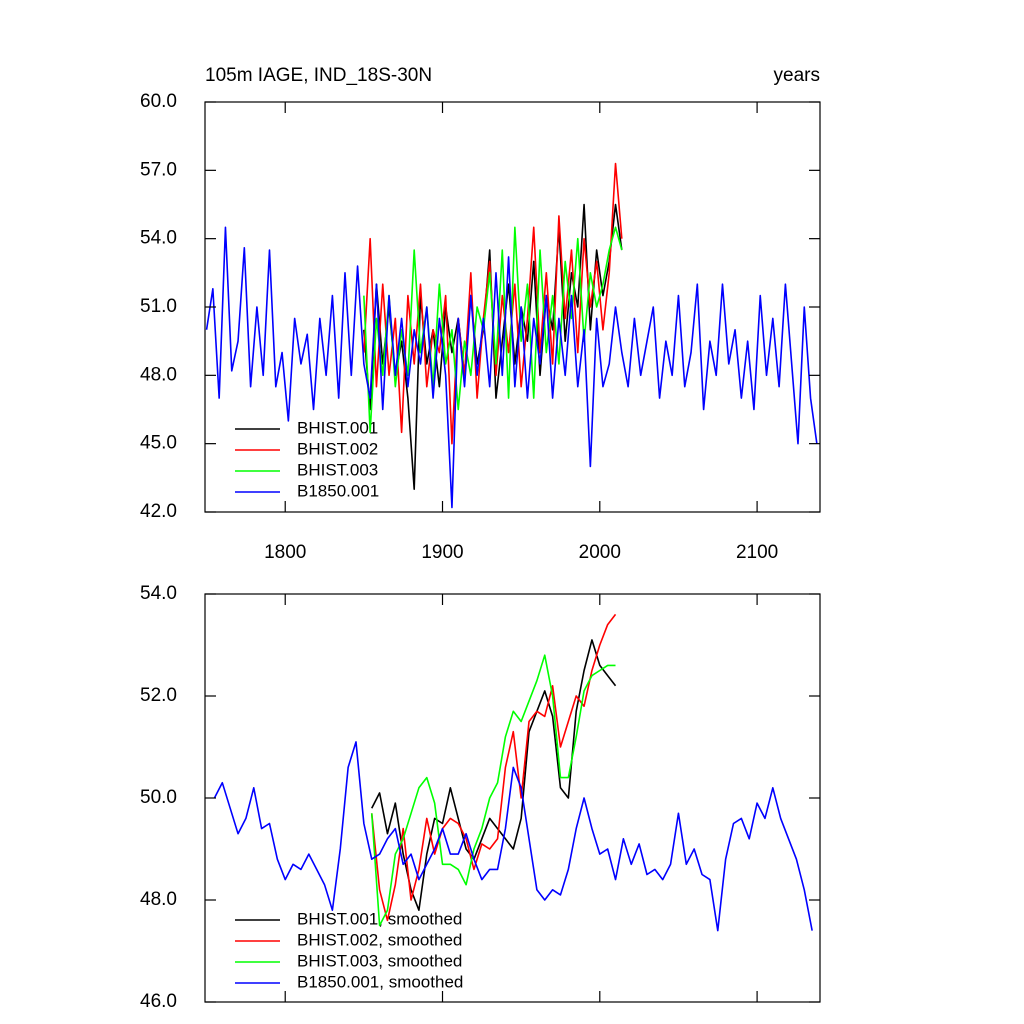 The width and height of the screenshot is (1024, 1024). Describe the element at coordinates (158, 169) in the screenshot. I see `y-tick-label: 57.0` at that location.